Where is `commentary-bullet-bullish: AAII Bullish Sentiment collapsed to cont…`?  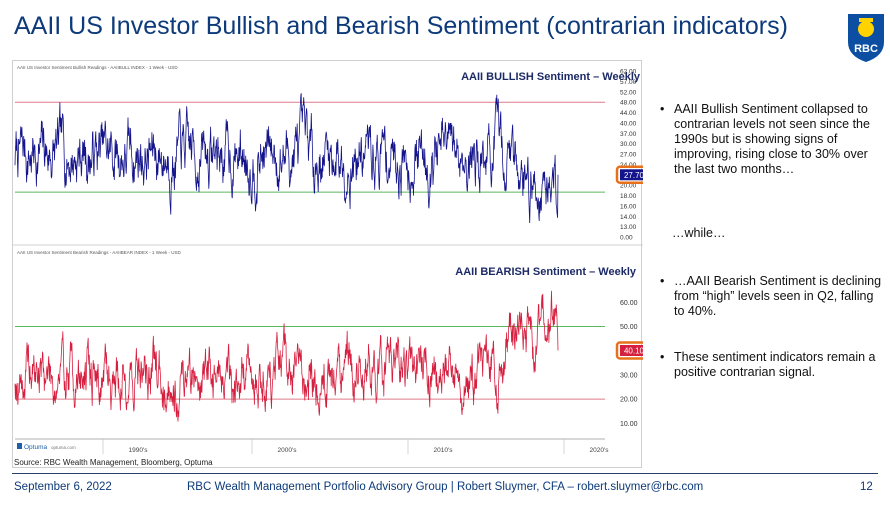
commentary-bullet-bullish: AAII Bullish Sentiment collapsed to cont… is located at coordinates (771, 139).